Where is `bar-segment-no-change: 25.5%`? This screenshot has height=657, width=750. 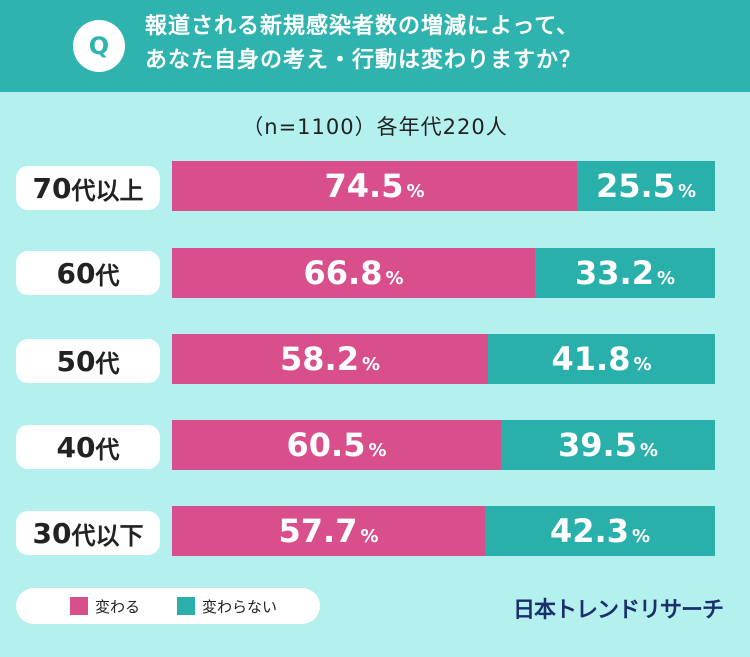 bar-segment-no-change: 25.5% is located at coordinates (646, 186).